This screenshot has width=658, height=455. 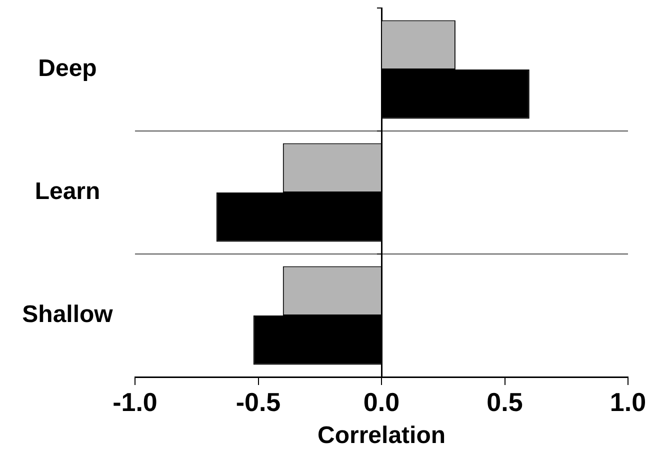 What do you see at coordinates (381, 401) in the screenshot?
I see `x-tick-label: 0.0` at bounding box center [381, 401].